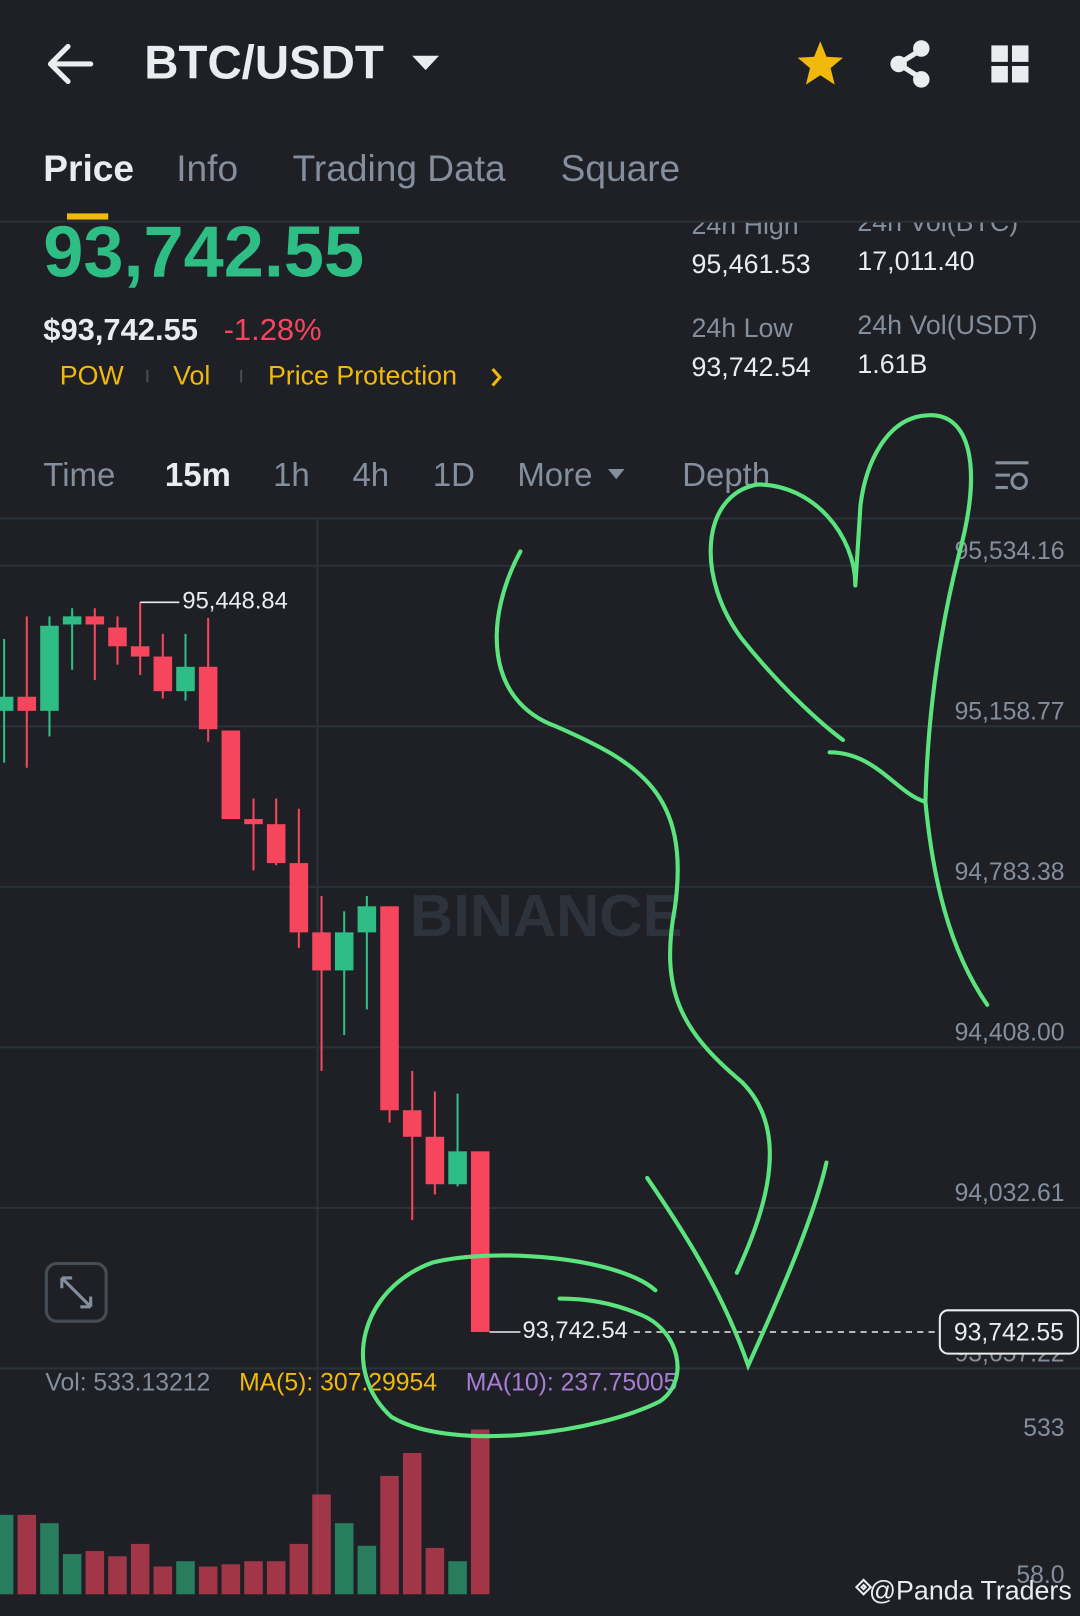 The width and height of the screenshot is (1080, 1616). Describe the element at coordinates (203, 253) in the screenshot. I see `last-price: 93,742.55` at that location.